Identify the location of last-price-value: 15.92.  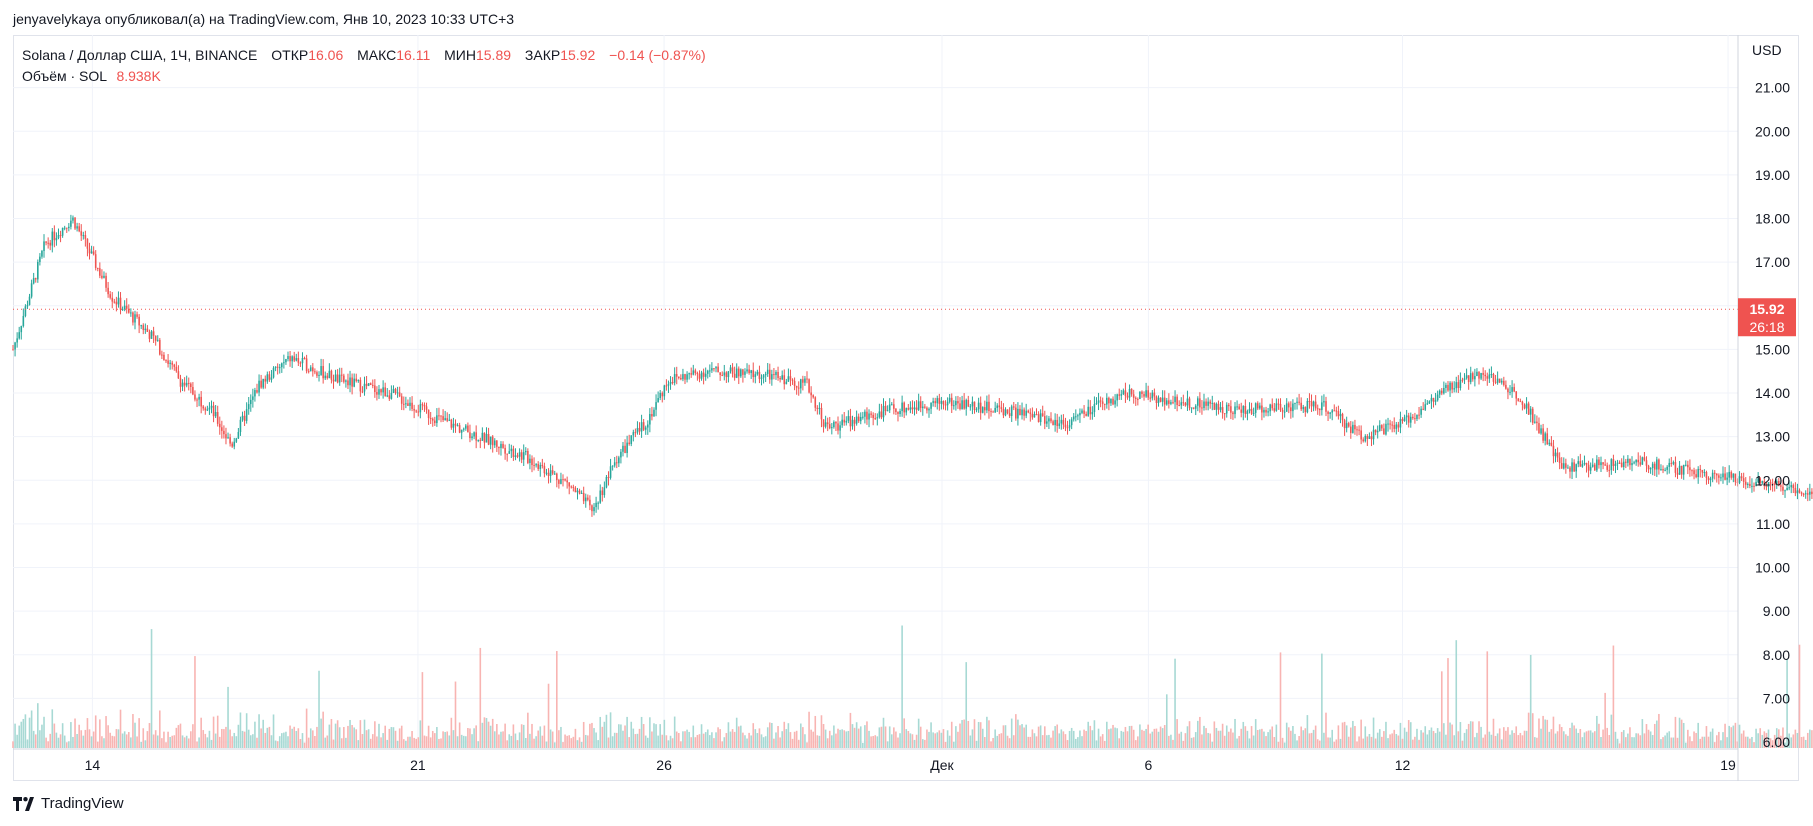
(1766, 309).